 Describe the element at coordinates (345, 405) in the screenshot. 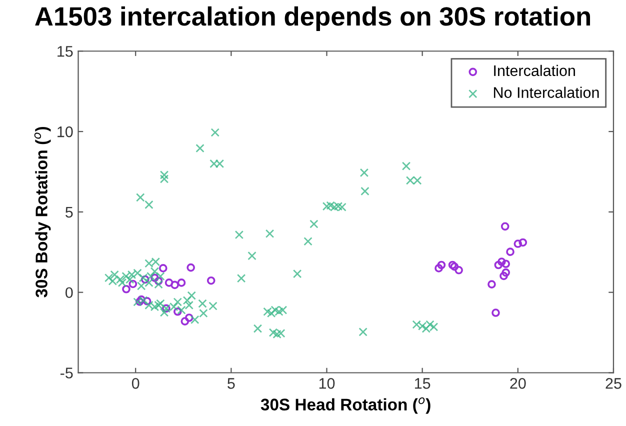

I see `x-axis-title: 30S Head Rotation ($^{o}$)` at that location.